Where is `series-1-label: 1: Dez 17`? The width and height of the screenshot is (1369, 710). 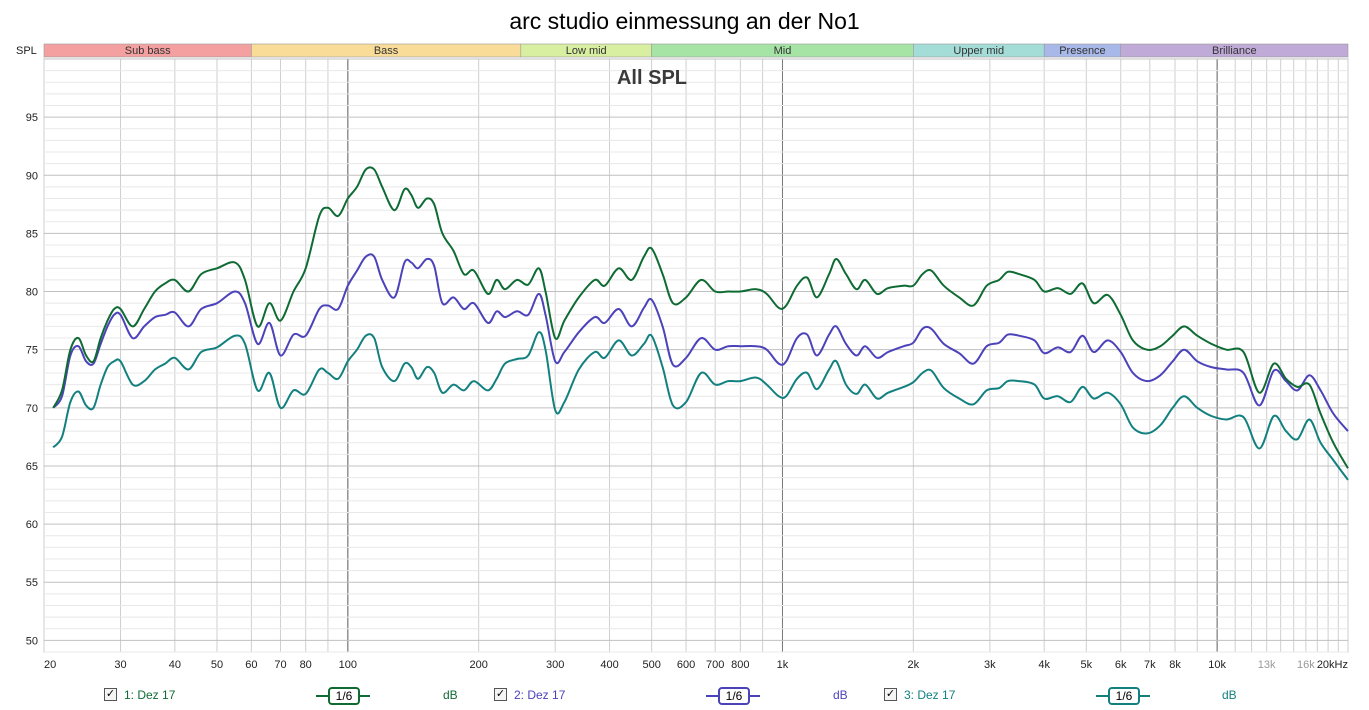
series-1-label: 1: Dez 17 is located at coordinates (150, 695).